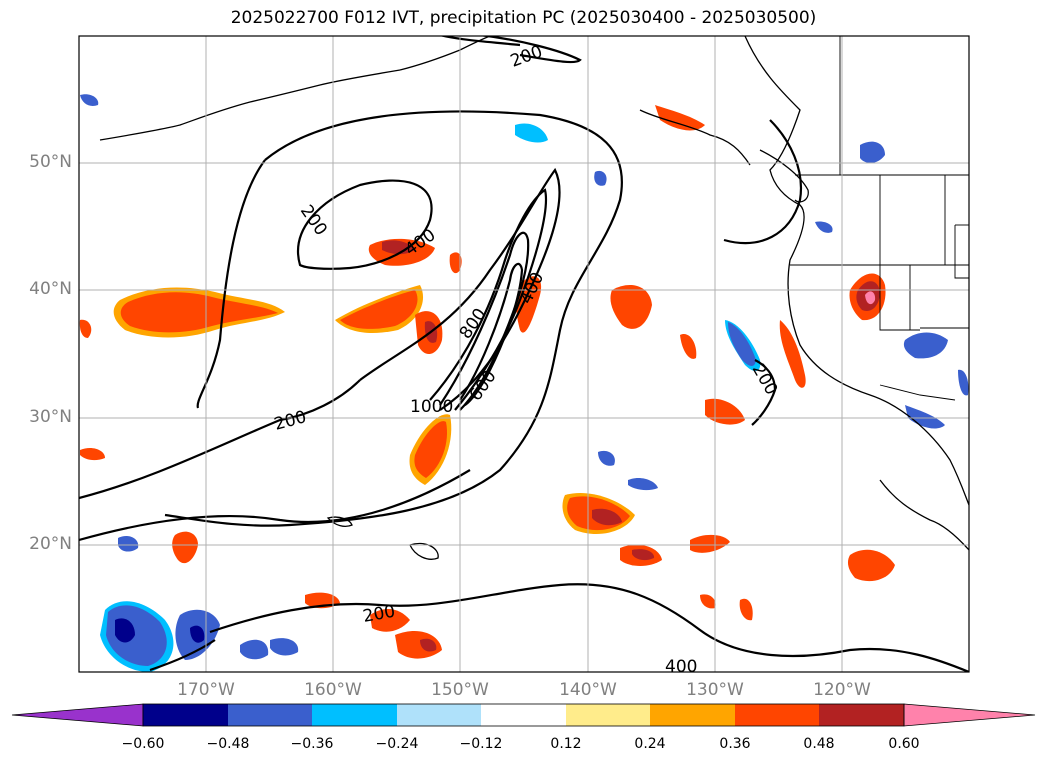 This screenshot has height=765, width=1047. What do you see at coordinates (879, 218) in the screenshot?
I see `political-borders` at bounding box center [879, 218].